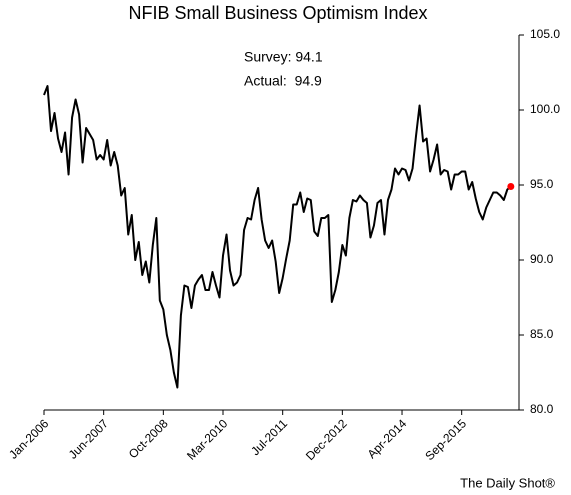 This screenshot has height=495, width=571. I want to click on x-tick-label: Mar-2010, so click(207, 439).